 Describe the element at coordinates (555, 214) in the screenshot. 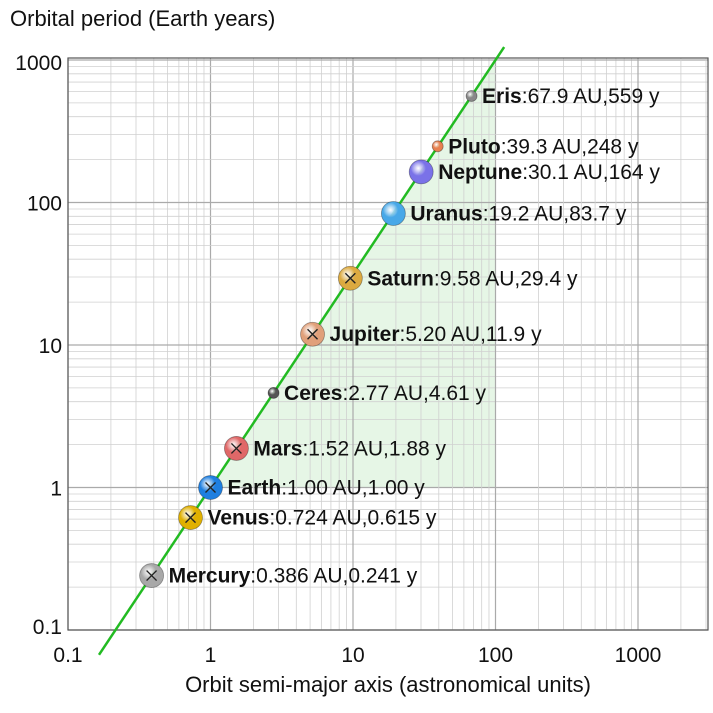

I see `label-uranus-values: :19.2 AU,83.7 y` at that location.